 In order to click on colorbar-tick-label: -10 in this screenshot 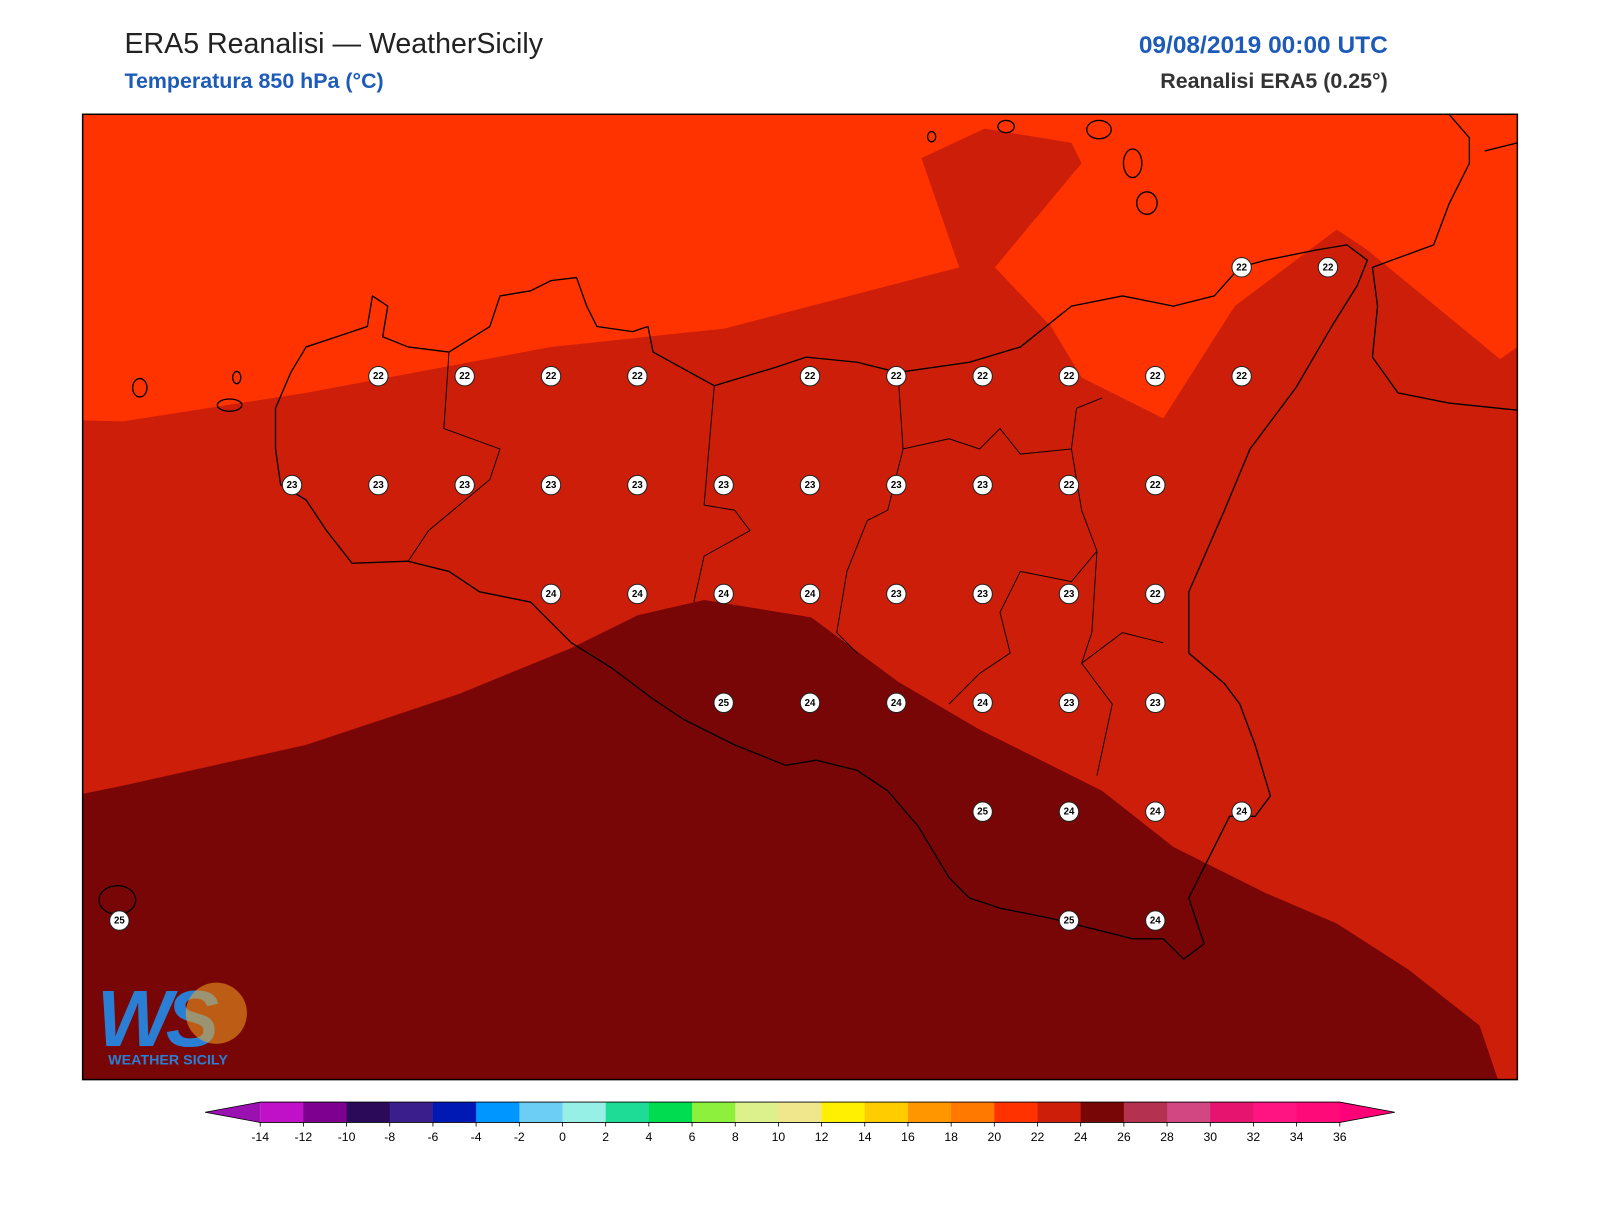, I will do `click(347, 1137)`.